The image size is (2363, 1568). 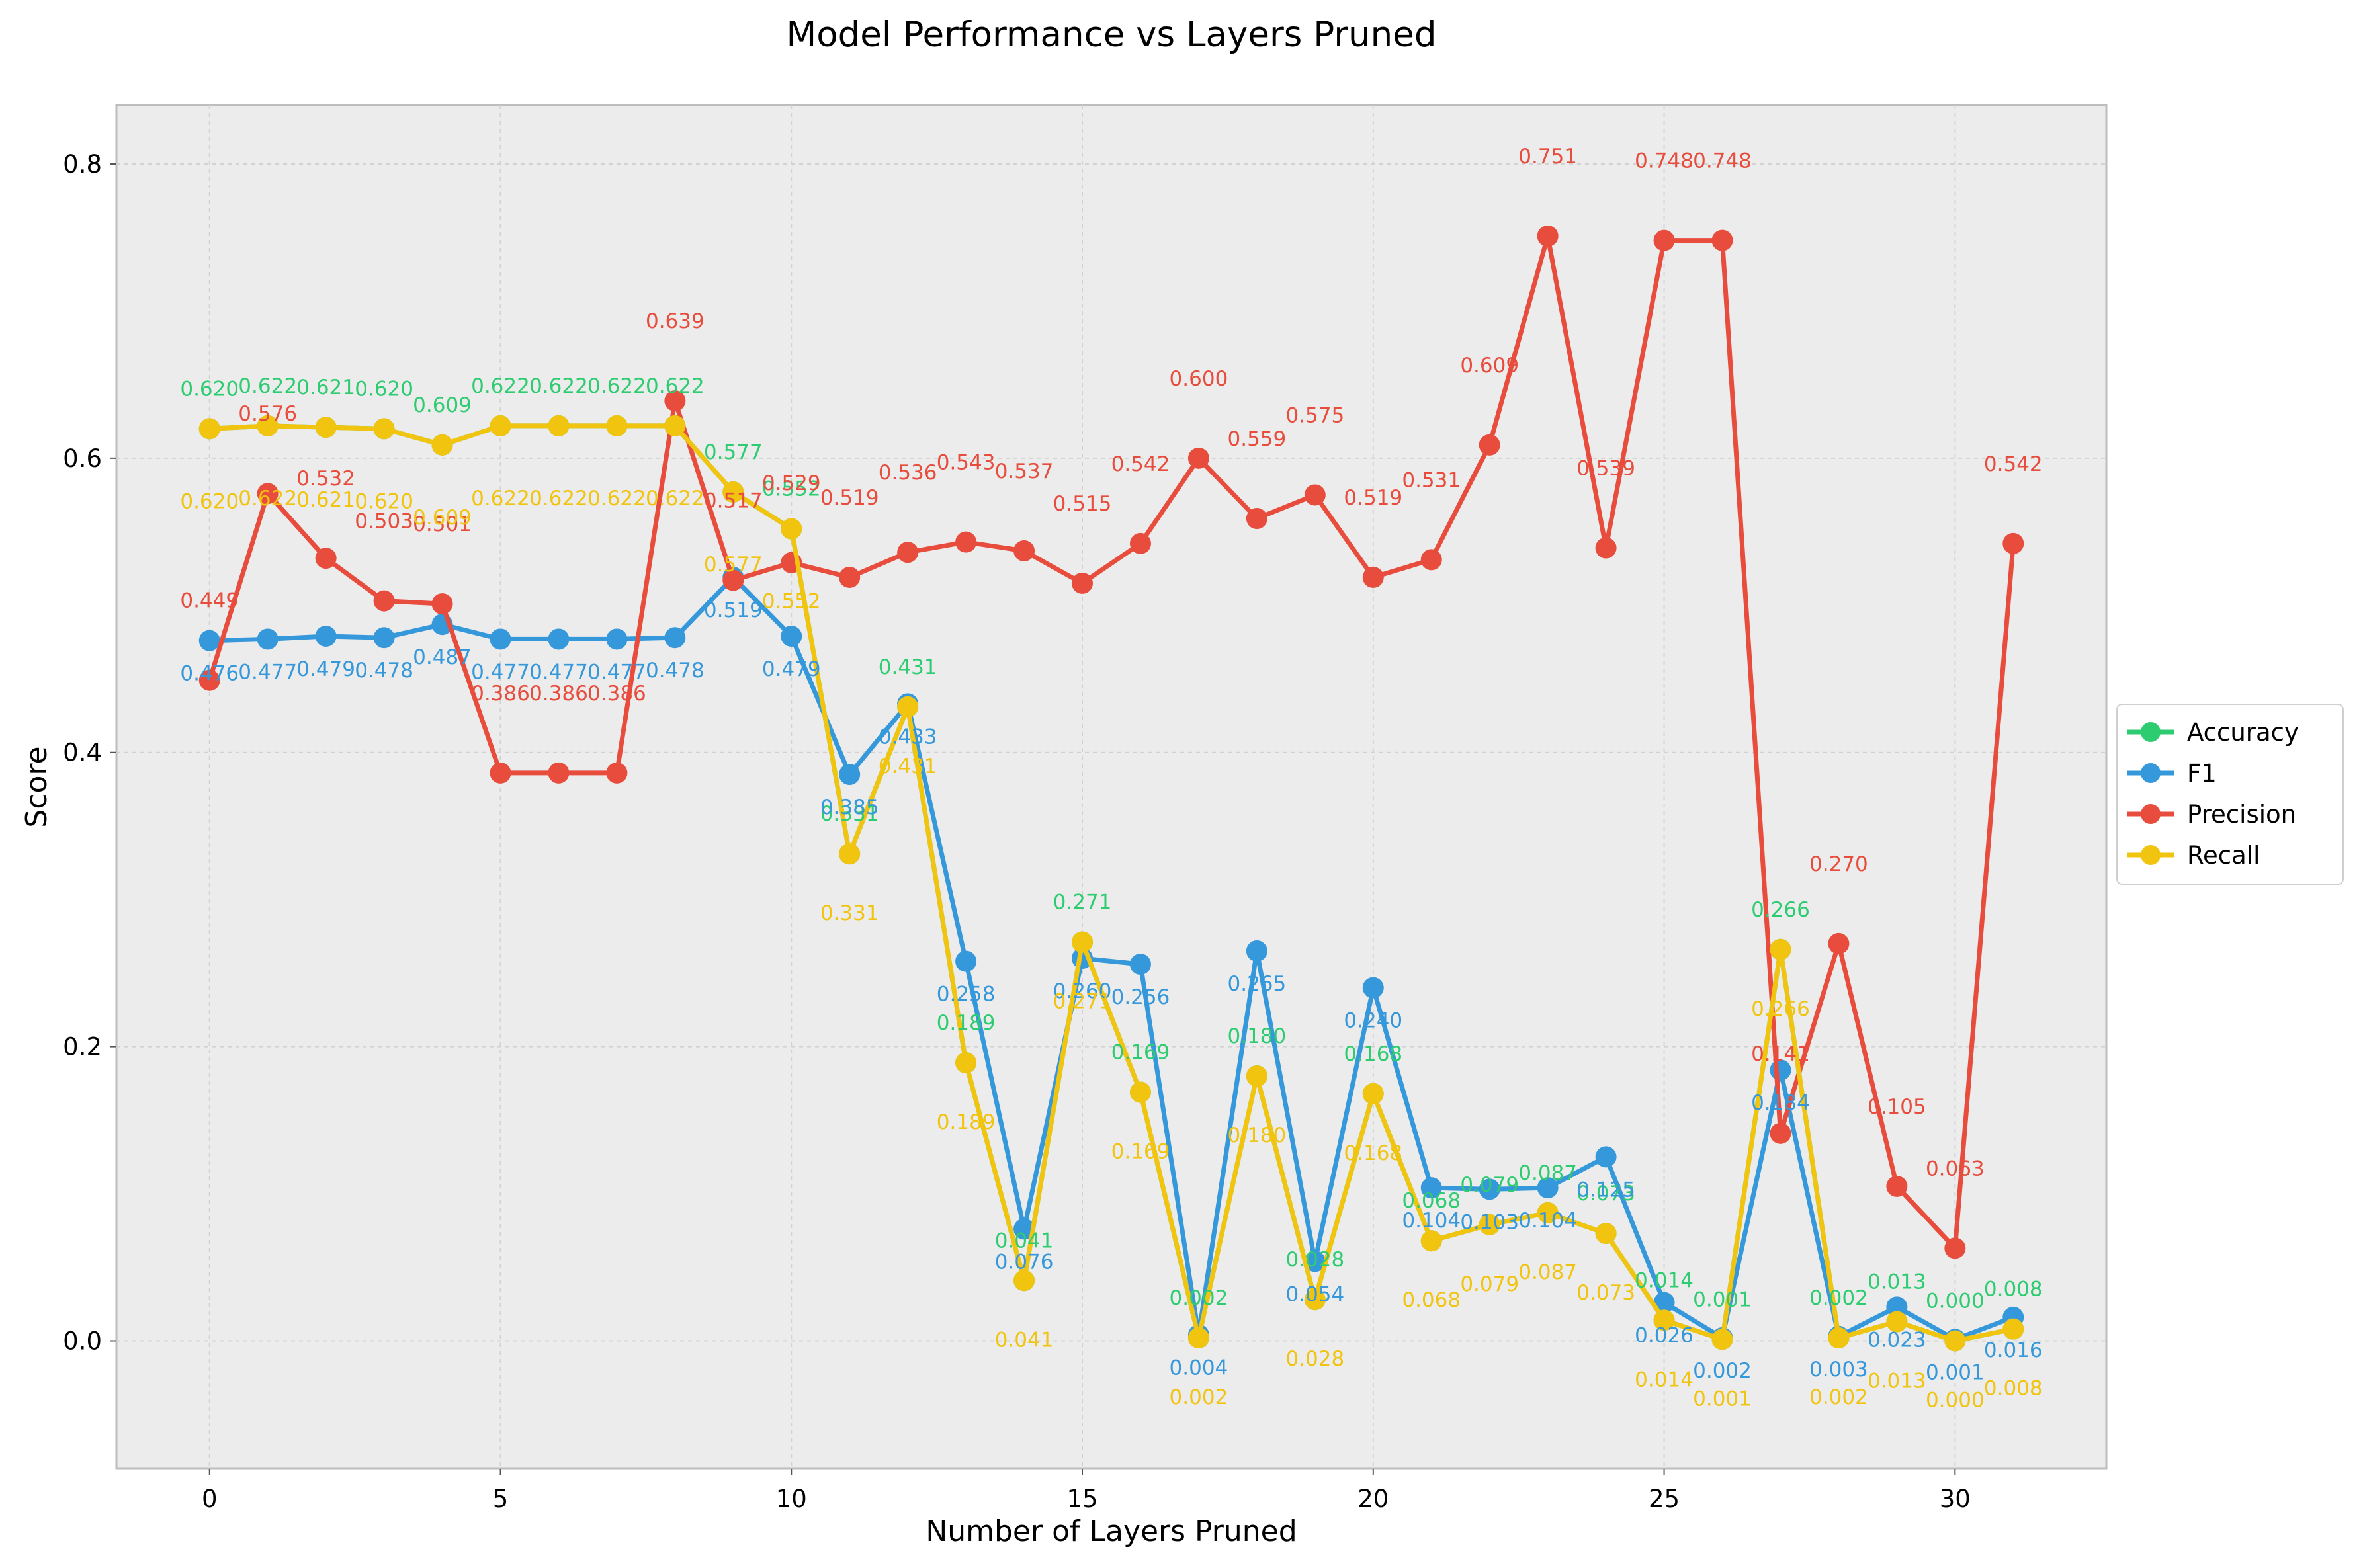 I want to click on legend: Accuracy F1 Precision Recall, so click(x=2230, y=794).